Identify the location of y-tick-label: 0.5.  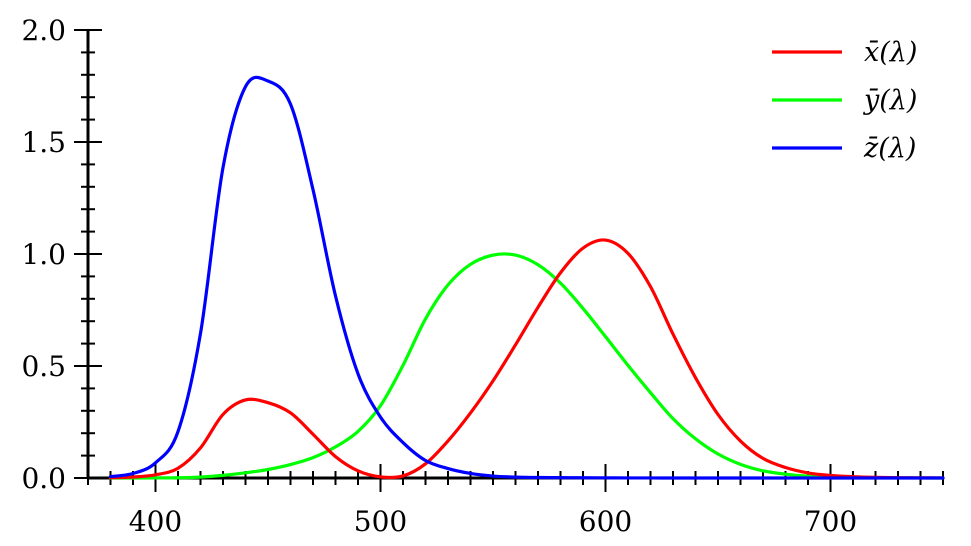
(43, 366).